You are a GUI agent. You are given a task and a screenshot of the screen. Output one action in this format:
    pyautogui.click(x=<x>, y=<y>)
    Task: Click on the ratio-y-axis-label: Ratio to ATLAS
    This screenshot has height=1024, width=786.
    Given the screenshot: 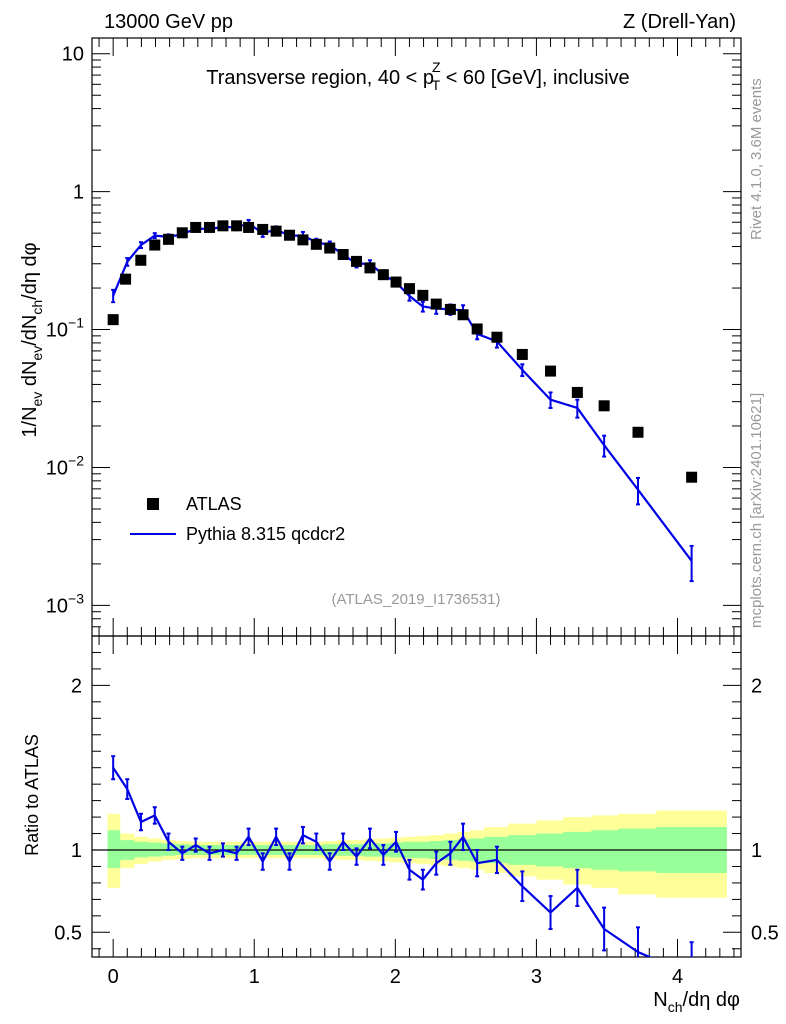 What is the action you would take?
    pyautogui.click(x=32, y=795)
    